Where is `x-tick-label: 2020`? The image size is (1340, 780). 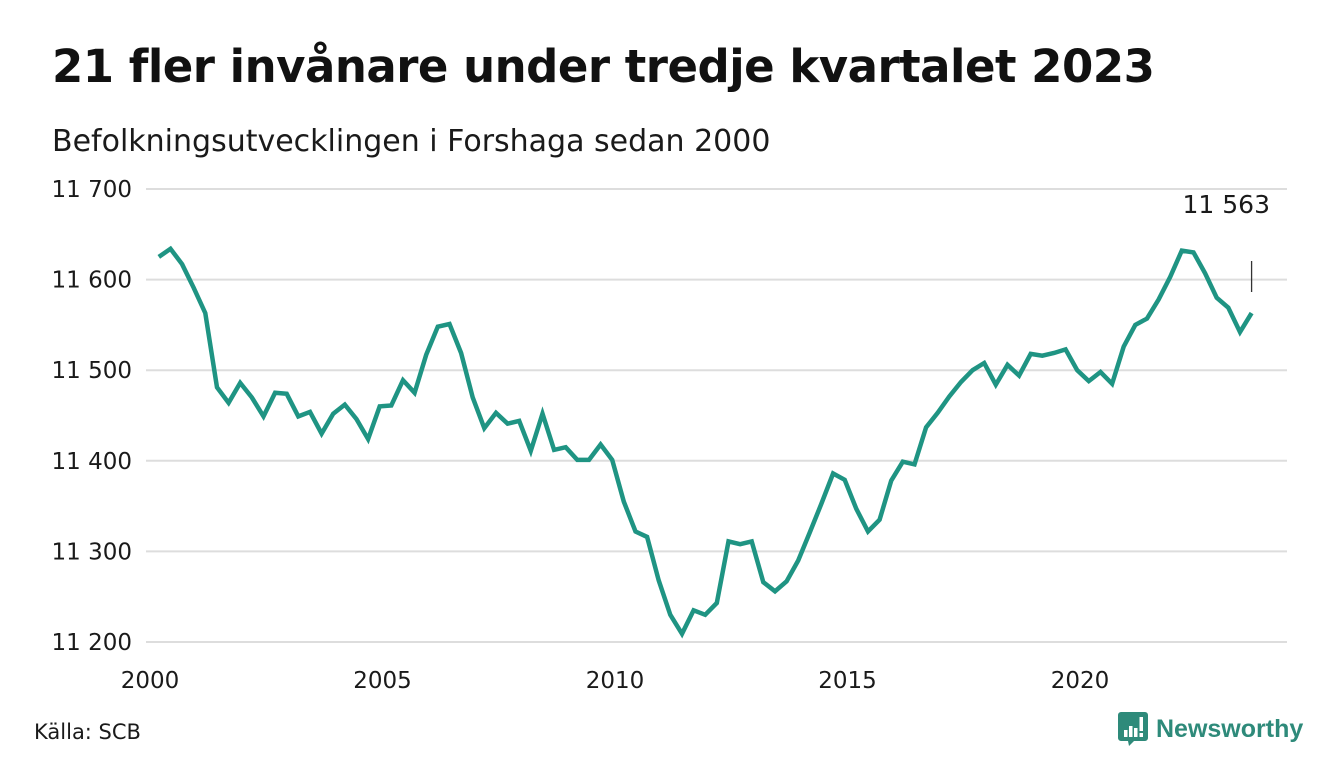 x-tick-label: 2020 is located at coordinates (1080, 681).